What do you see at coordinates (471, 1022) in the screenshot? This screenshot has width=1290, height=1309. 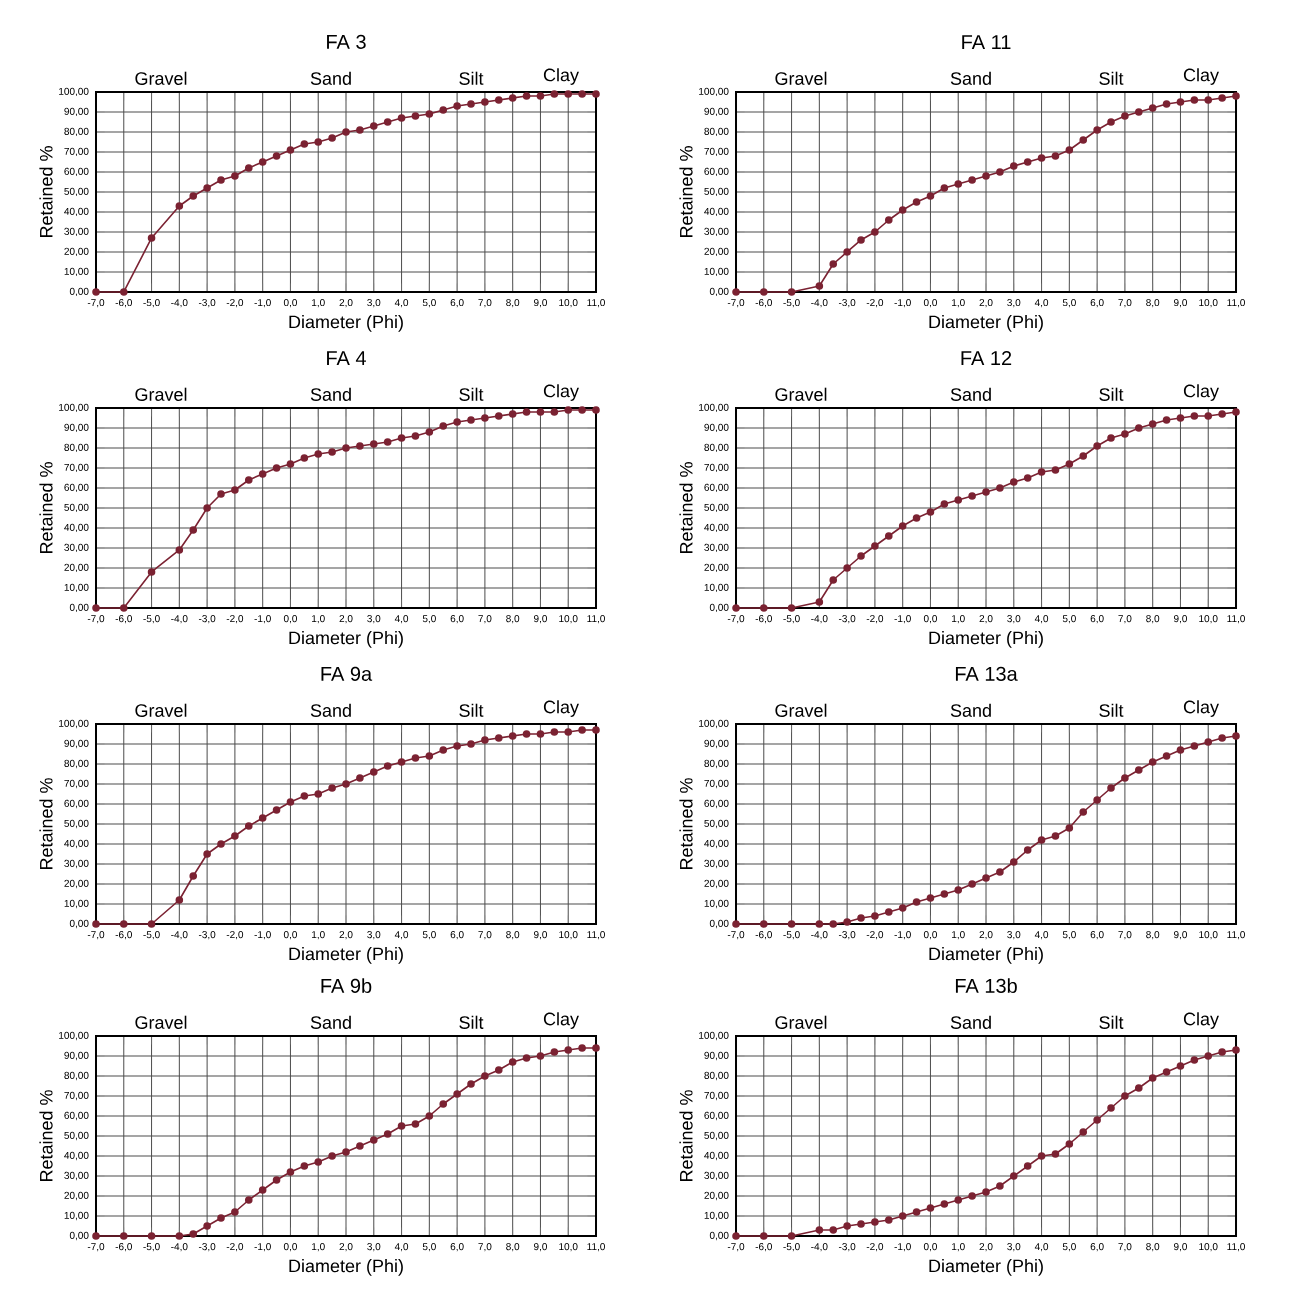 I see `text: Silt` at bounding box center [471, 1022].